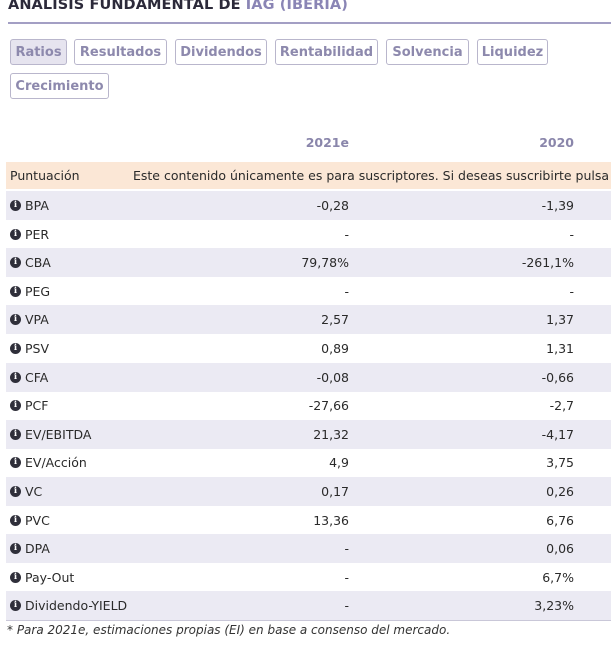  Describe the element at coordinates (38, 52) in the screenshot. I see `tab-ratios: Ratios` at that location.